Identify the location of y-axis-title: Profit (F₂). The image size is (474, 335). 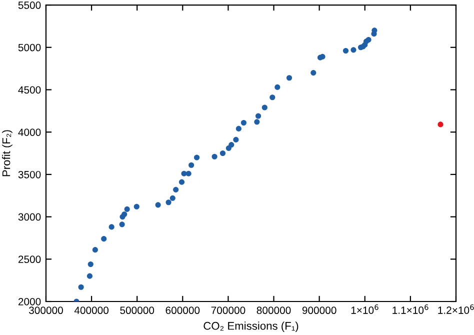
(7, 153).